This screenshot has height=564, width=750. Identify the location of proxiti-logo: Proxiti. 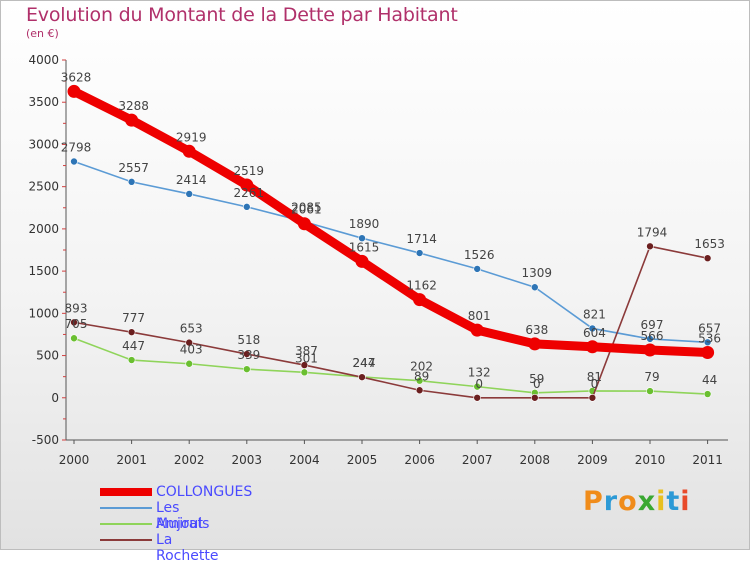
(637, 501).